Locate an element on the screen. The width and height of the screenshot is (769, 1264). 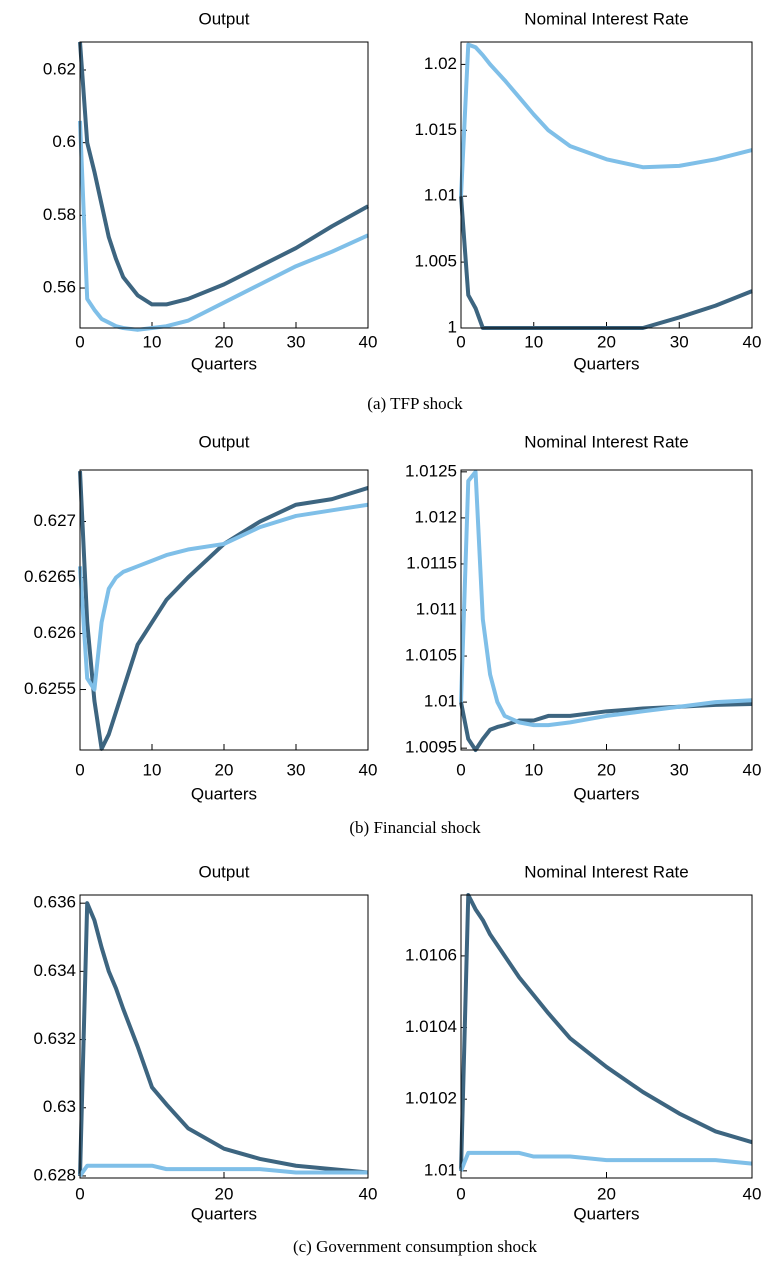
y-tick-label: 1.0105 is located at coordinates (431, 655).